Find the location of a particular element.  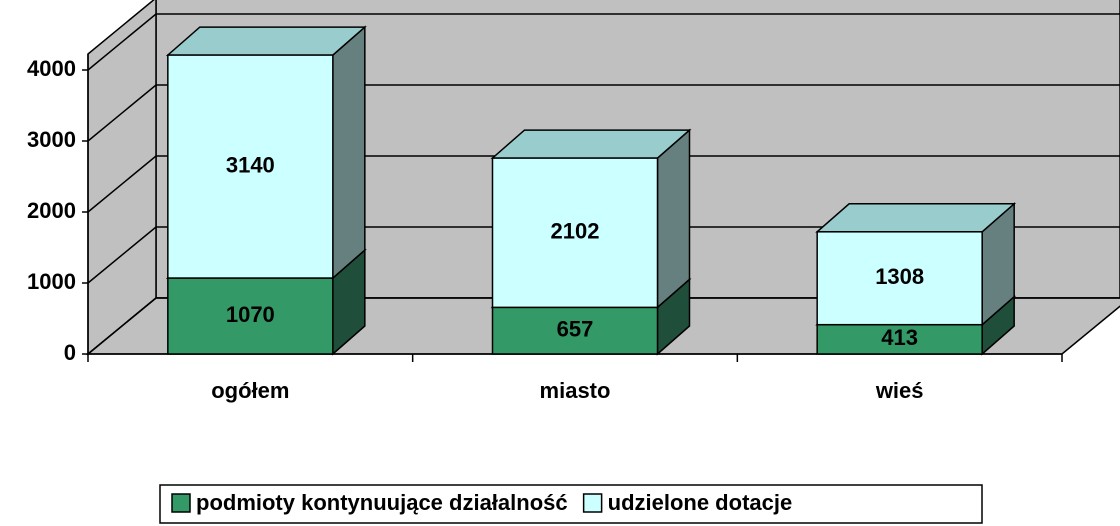

value-label: 2102 is located at coordinates (575, 231).